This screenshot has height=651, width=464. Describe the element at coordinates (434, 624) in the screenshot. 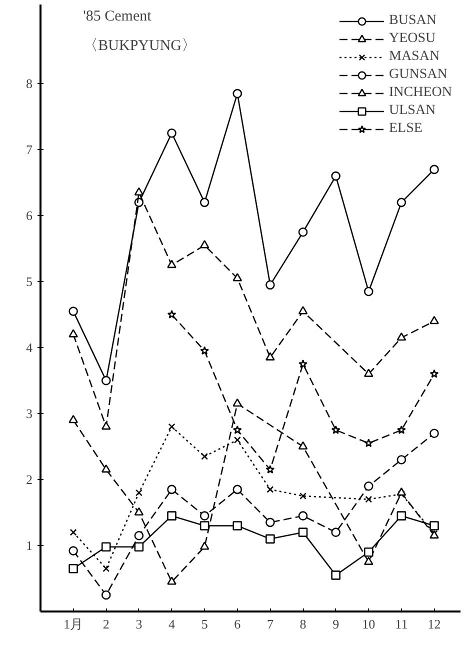

I see `x-tick-label: 12` at that location.